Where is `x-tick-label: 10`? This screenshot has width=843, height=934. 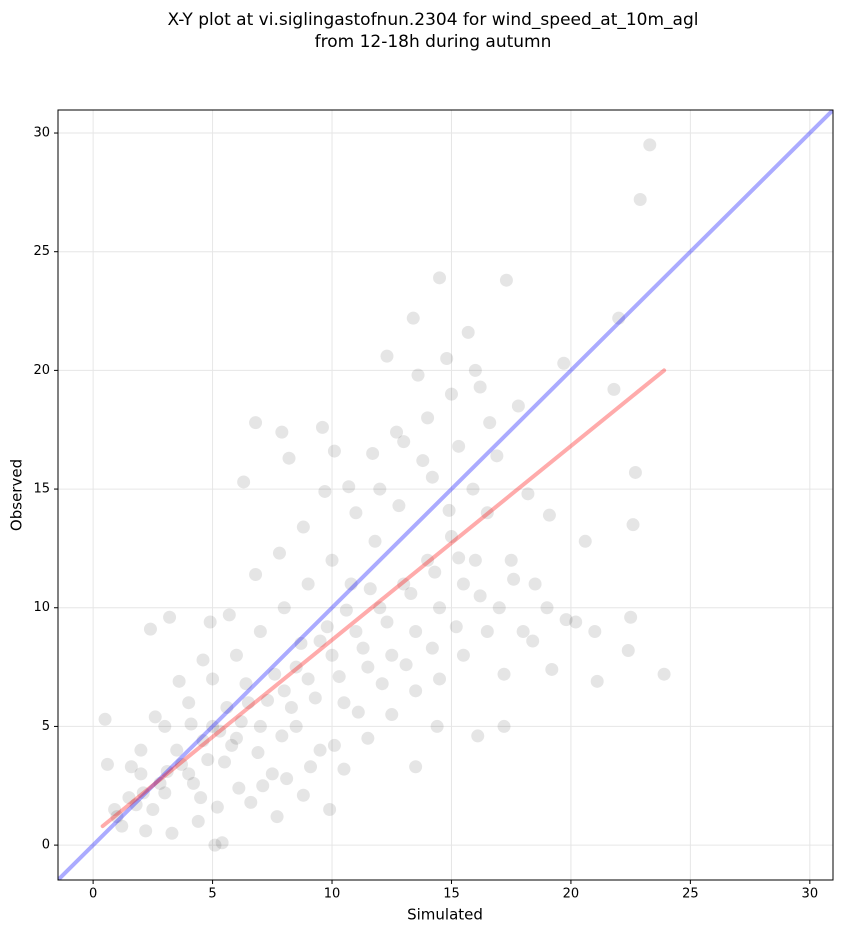
x-tick-label: 10 is located at coordinates (332, 894).